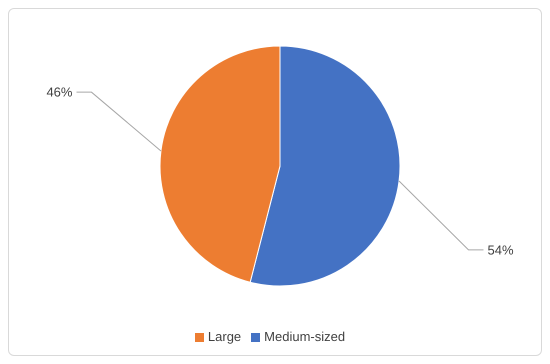  Describe the element at coordinates (305, 336) in the screenshot. I see `legend-label: Medium-sized` at that location.